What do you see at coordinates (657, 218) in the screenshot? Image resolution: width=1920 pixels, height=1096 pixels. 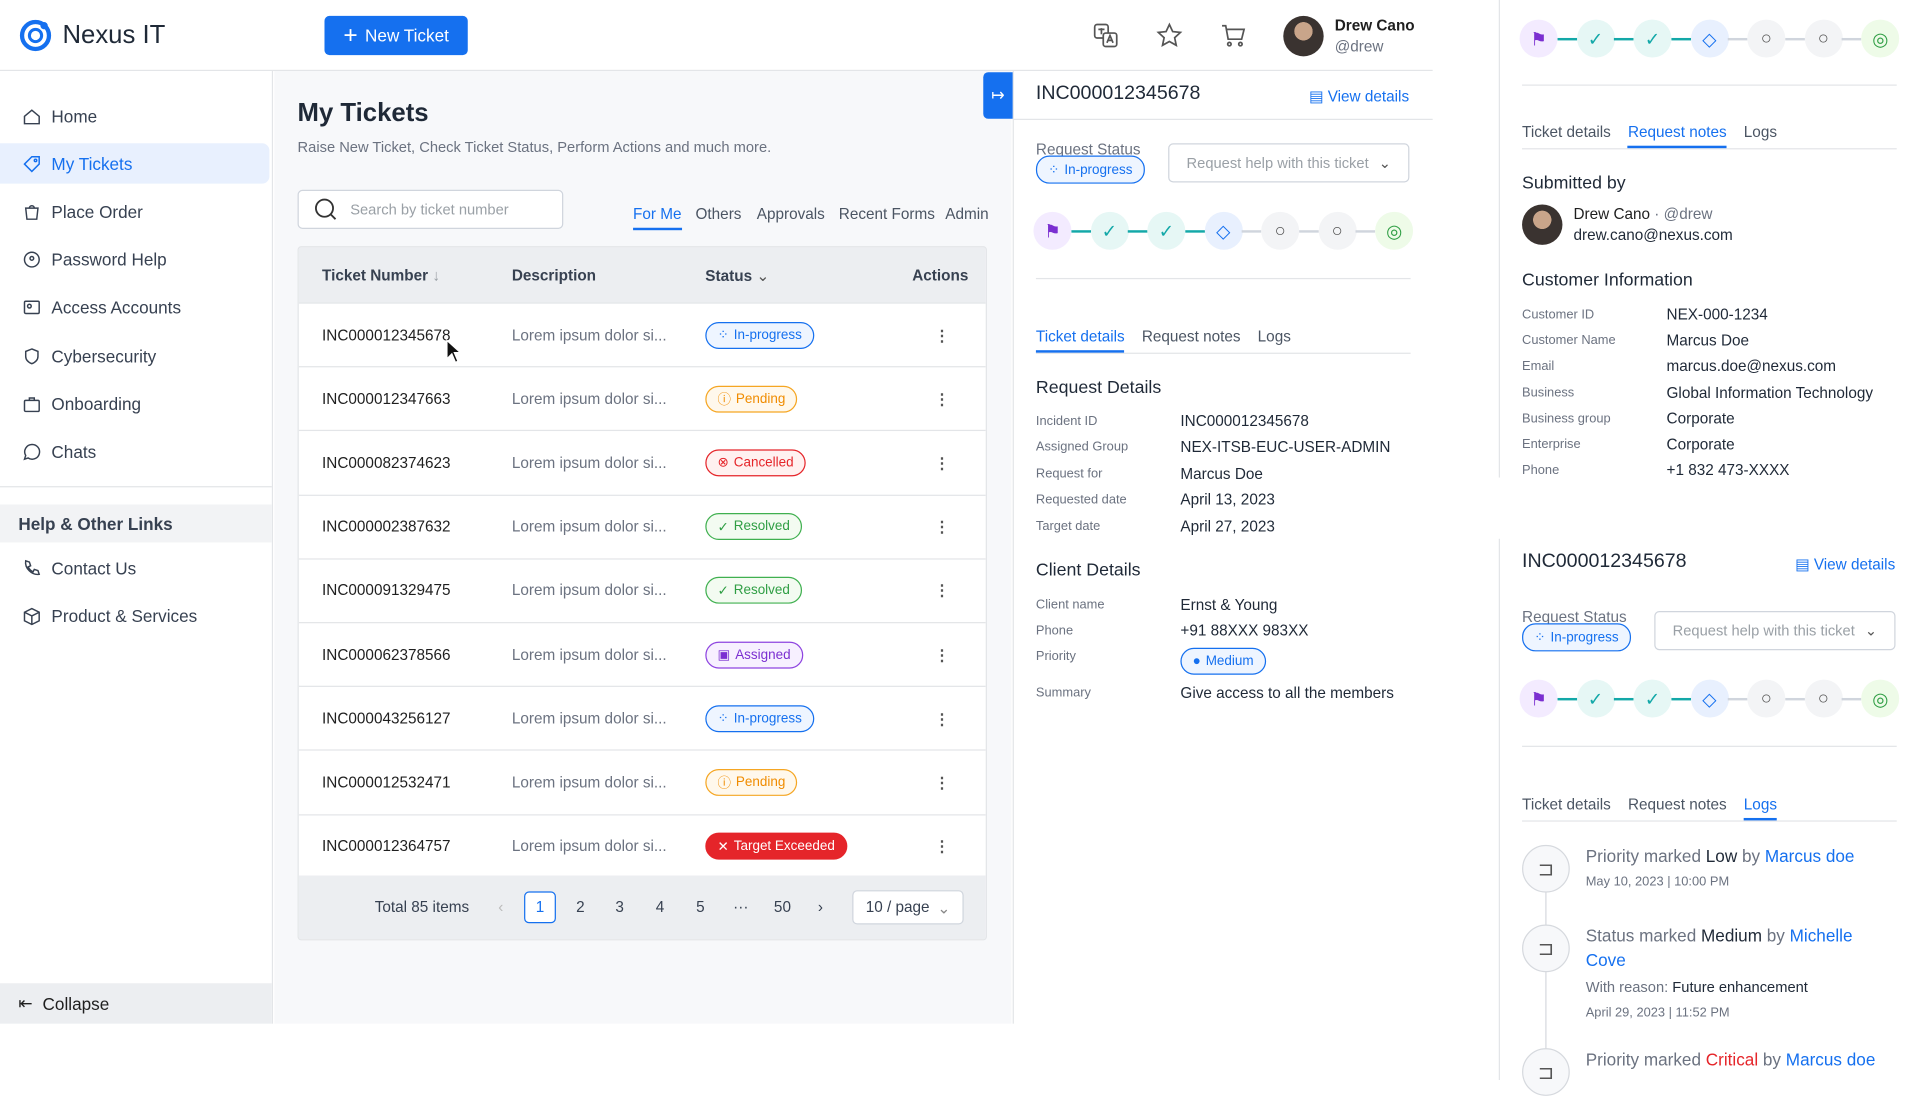 I see `filter-tab-0: For Me` at bounding box center [657, 218].